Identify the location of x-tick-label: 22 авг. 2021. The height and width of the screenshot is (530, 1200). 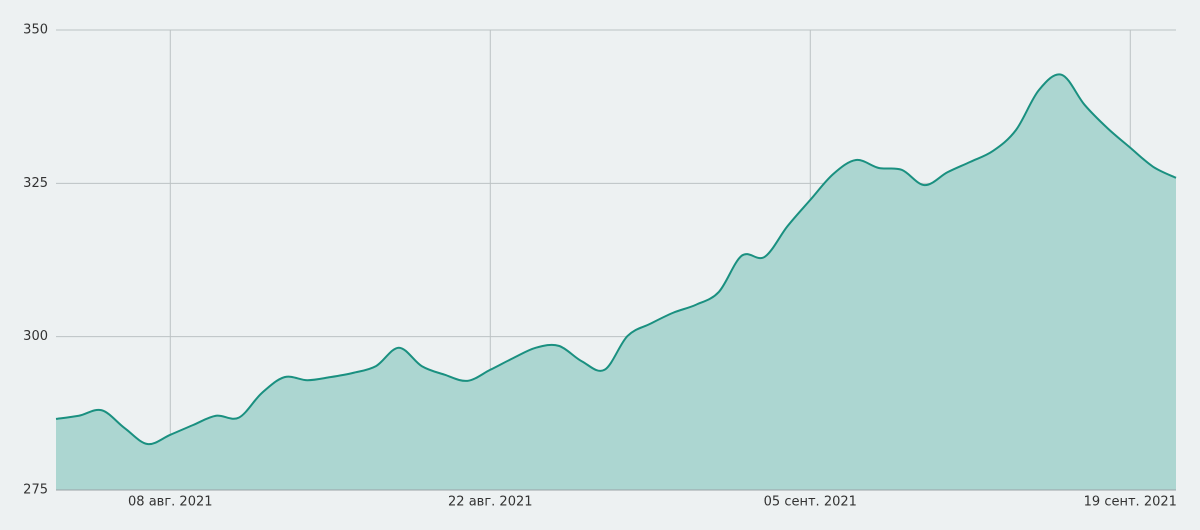
(490, 502).